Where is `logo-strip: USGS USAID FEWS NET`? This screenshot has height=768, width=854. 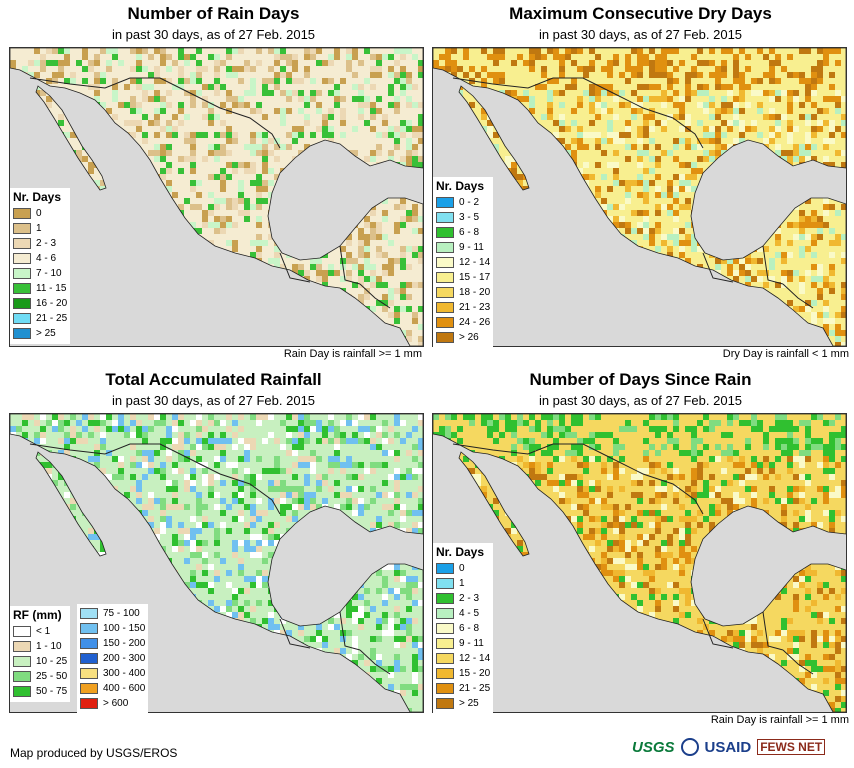 logo-strip: USGS USAID FEWS NET is located at coordinates (729, 747).